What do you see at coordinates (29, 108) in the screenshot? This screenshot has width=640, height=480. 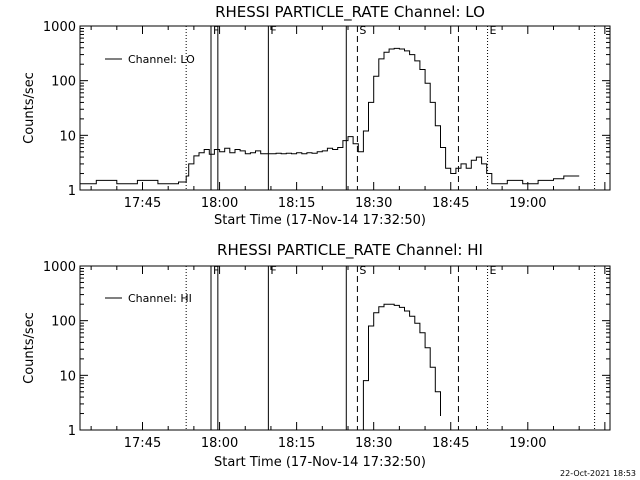 I see `lo-y-axis-label: Counts/sec` at bounding box center [29, 108].